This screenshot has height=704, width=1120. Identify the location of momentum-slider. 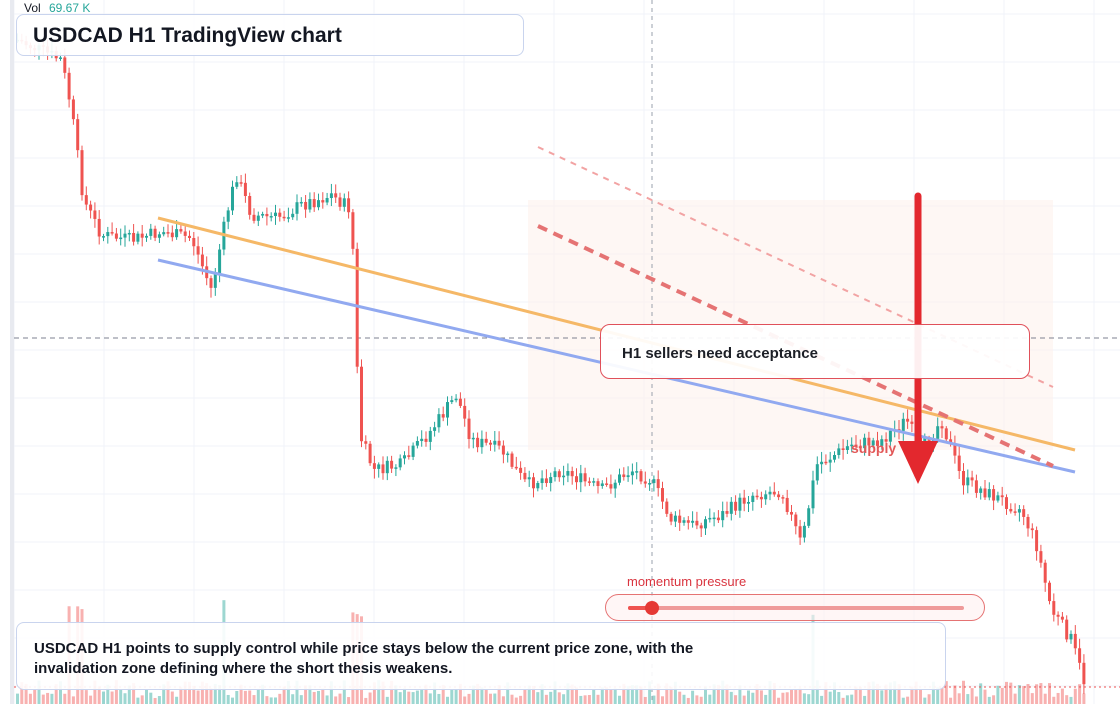
(795, 607).